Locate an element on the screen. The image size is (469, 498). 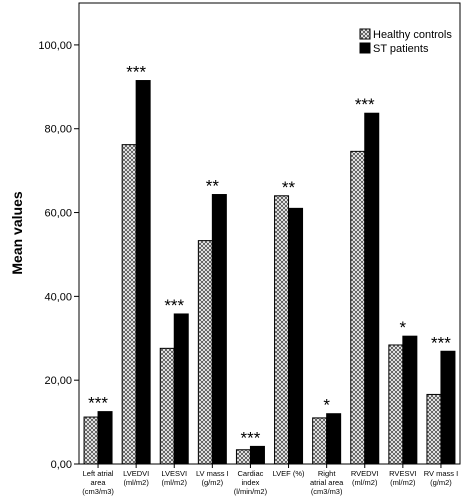
y-tick-label: 100,00 is located at coordinates (55, 46).